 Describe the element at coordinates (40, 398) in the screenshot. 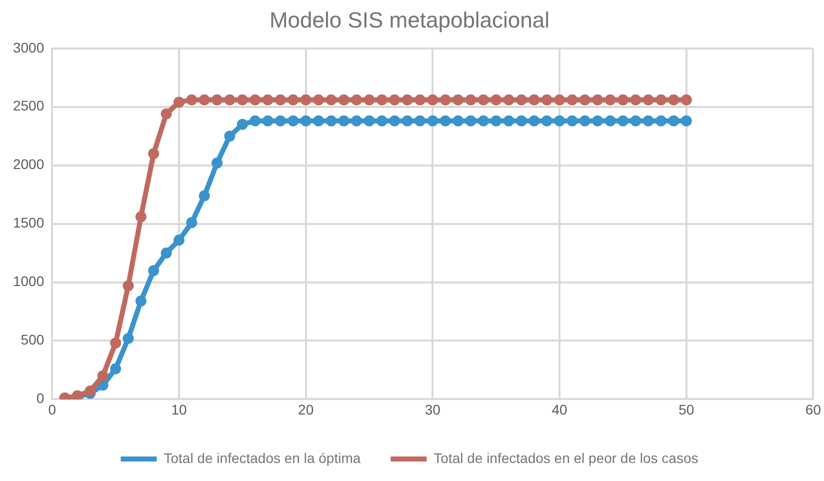

I see `y-tick-label: 0` at that location.